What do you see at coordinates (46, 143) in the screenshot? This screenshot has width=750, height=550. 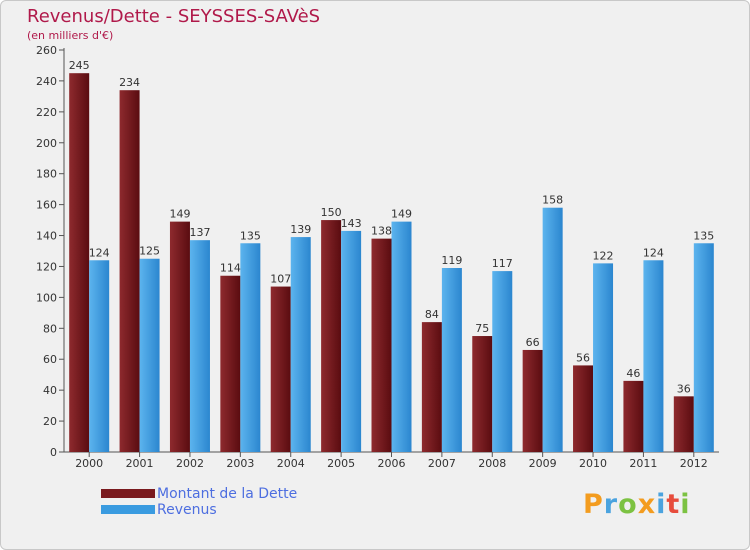 I see `y-tick-label: 200` at bounding box center [46, 143].